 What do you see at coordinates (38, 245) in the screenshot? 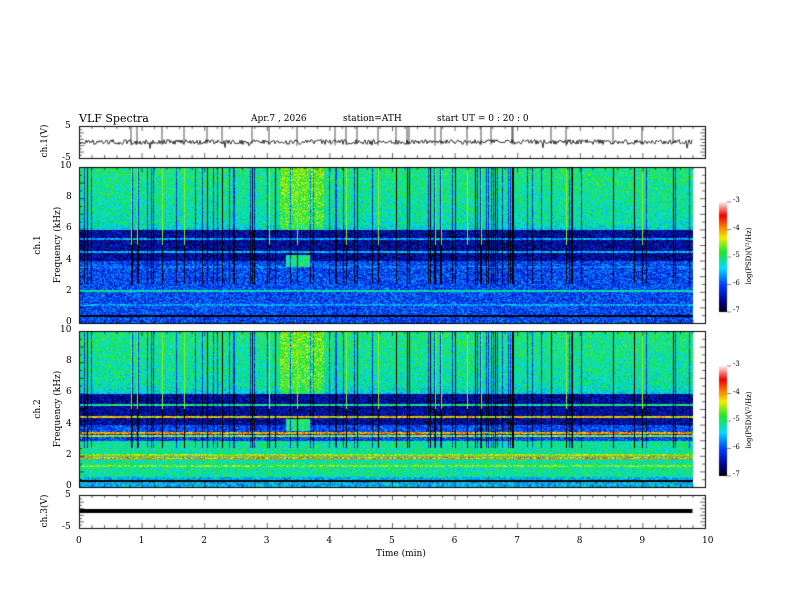
I see `ch1-spec-ylabel-top: ch.1` at bounding box center [38, 245].